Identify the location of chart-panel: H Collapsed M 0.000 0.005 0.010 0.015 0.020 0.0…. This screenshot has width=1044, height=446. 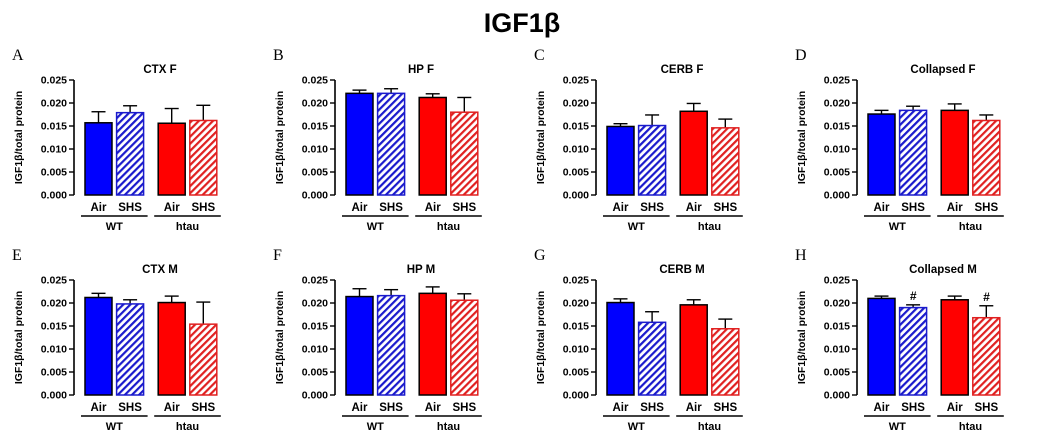
(899, 340).